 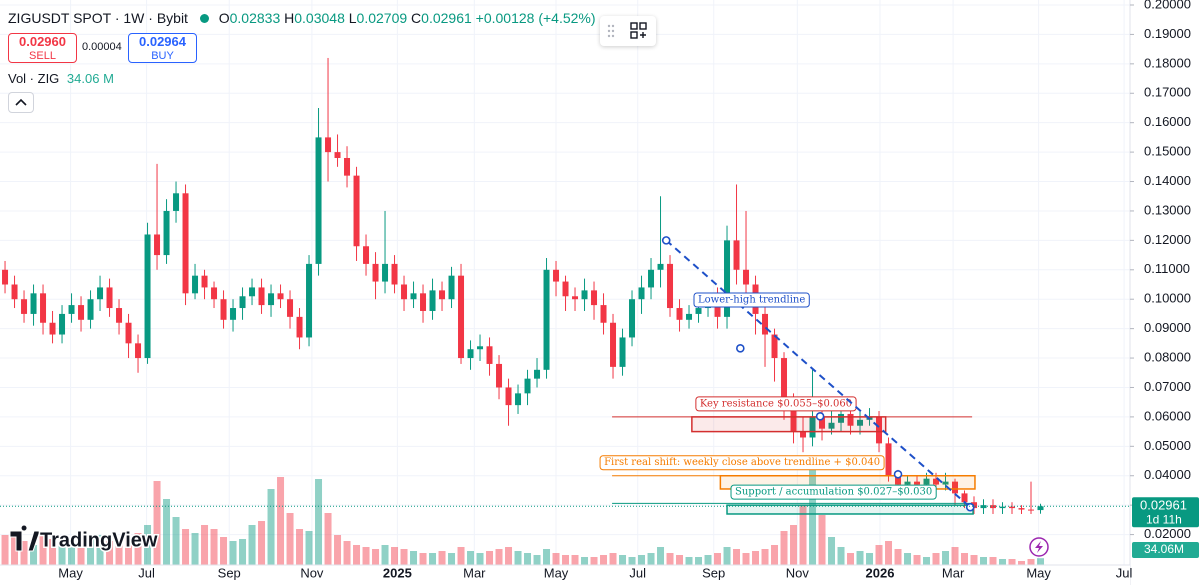 I want to click on symbol: ZIGUSDT SPOT · 1W · Bybit, so click(x=98, y=18).